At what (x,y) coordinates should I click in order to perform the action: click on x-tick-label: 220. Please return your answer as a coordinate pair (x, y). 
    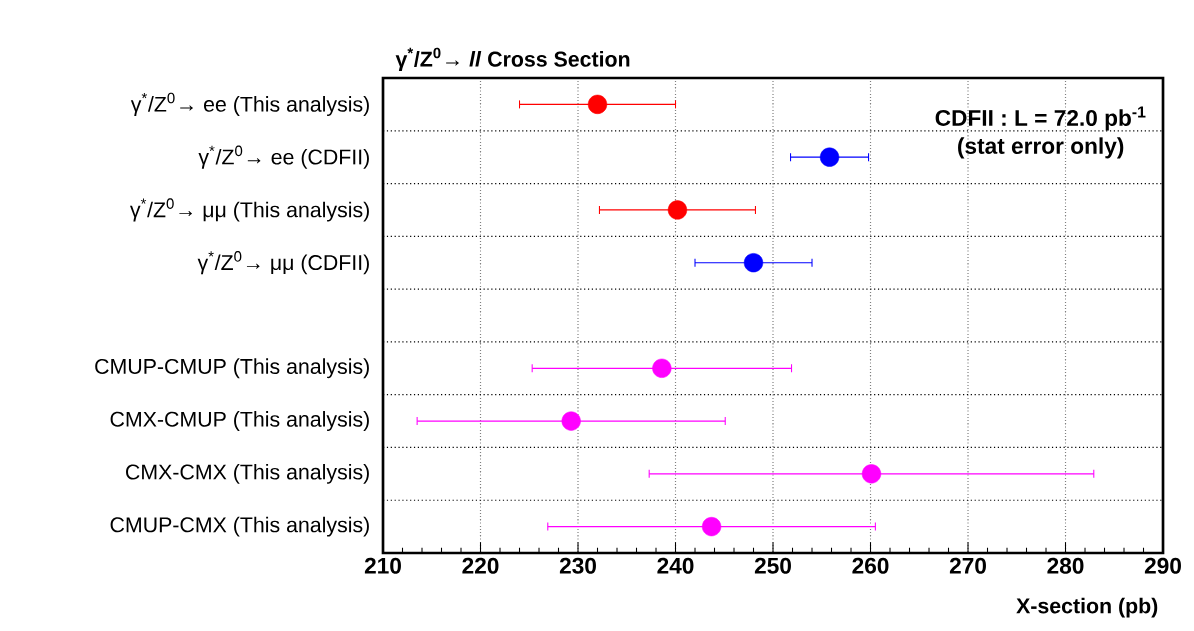
    Looking at the image, I should click on (480, 565).